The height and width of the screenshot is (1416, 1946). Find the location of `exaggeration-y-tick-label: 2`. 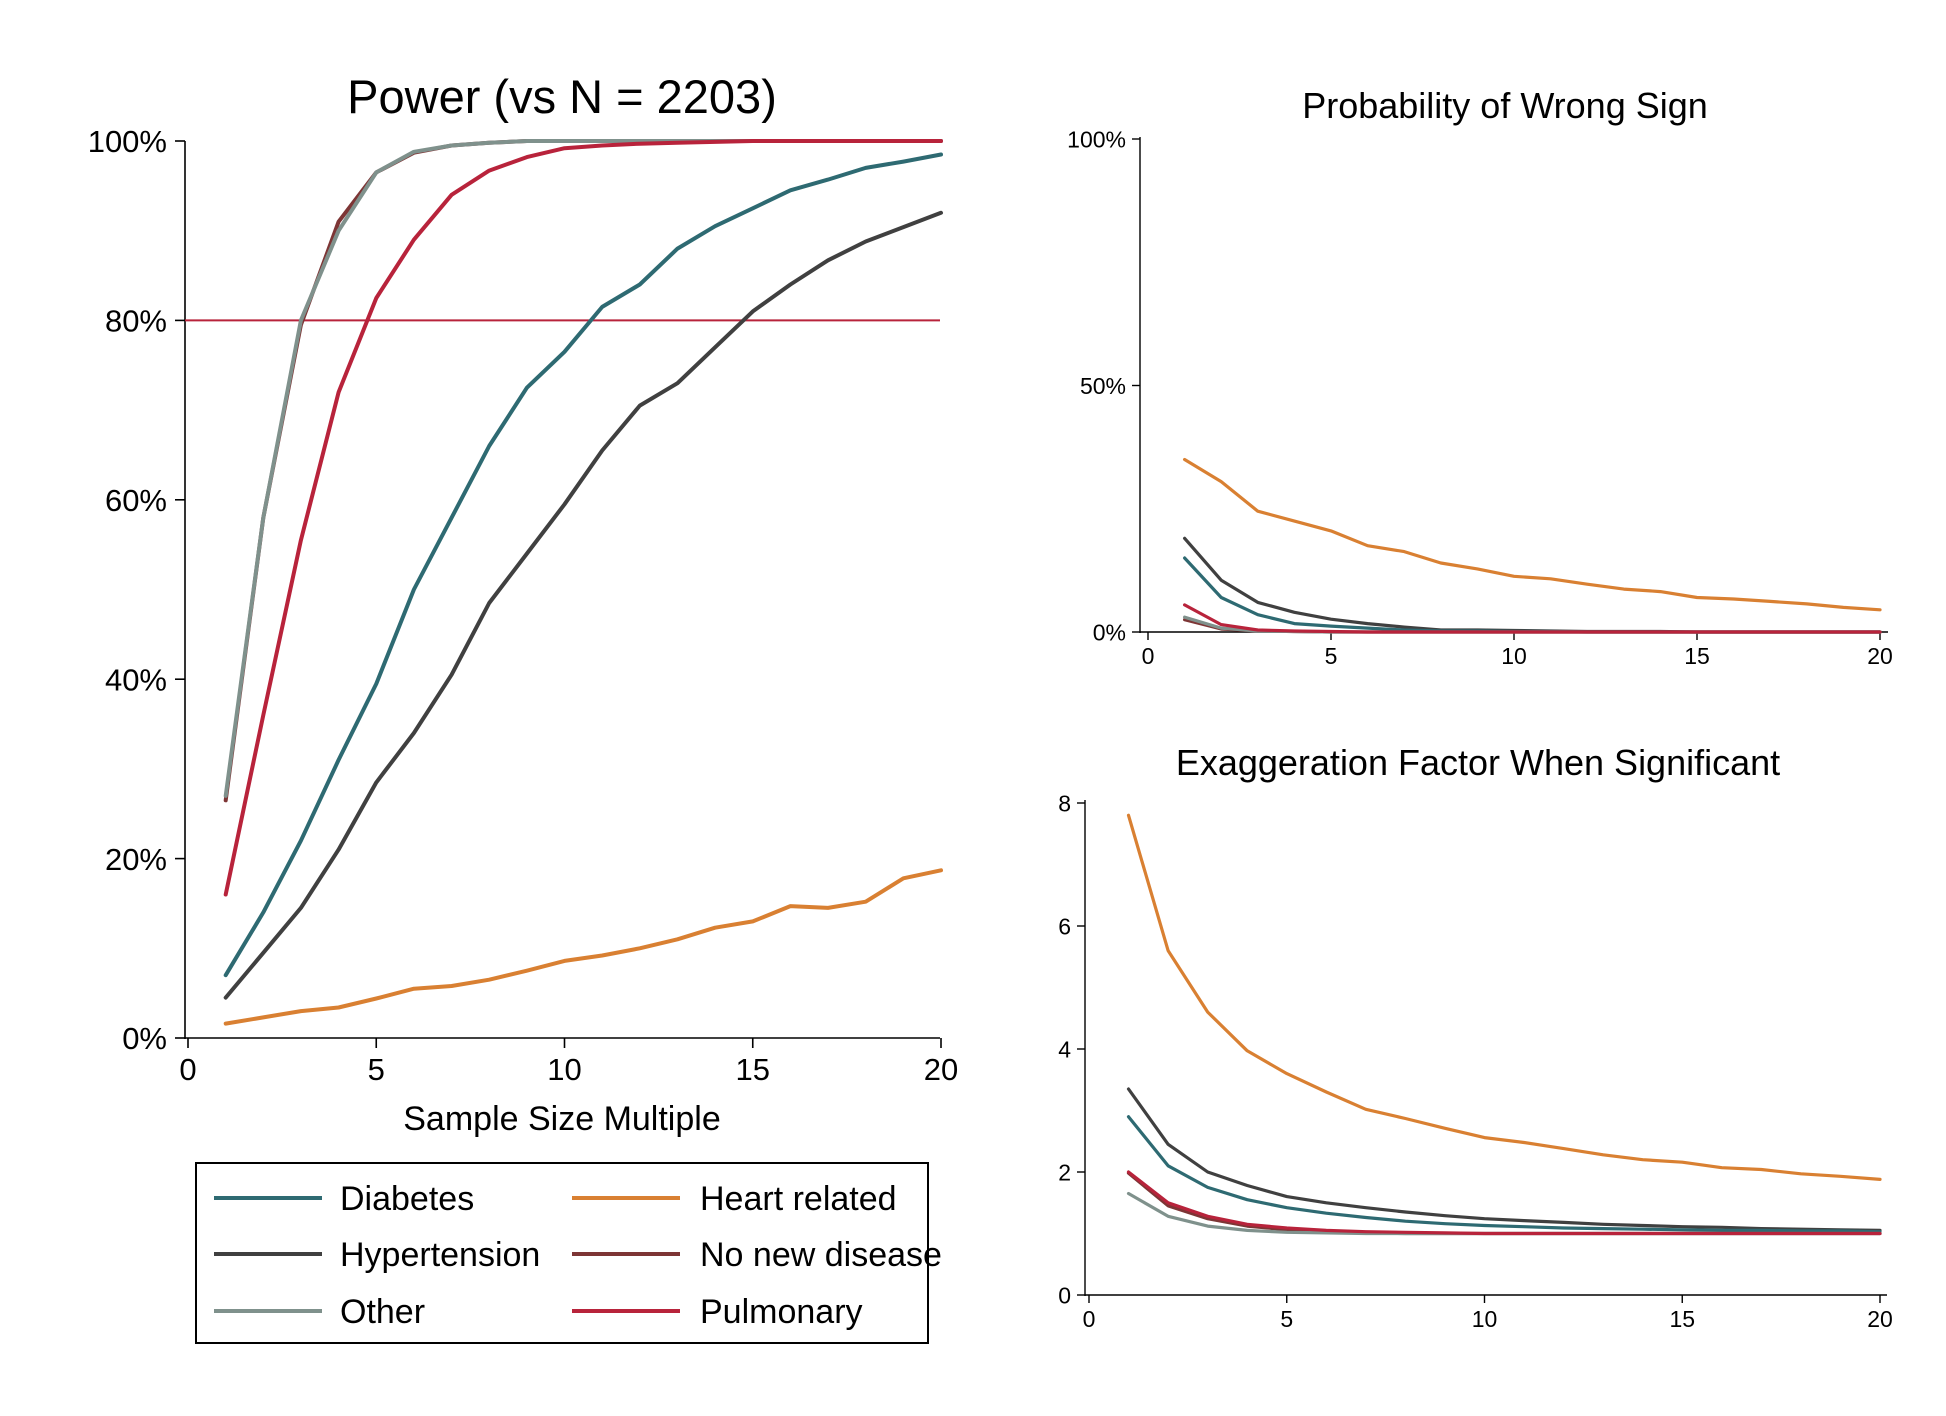

exaggeration-y-tick-label: 2 is located at coordinates (1064, 1172).